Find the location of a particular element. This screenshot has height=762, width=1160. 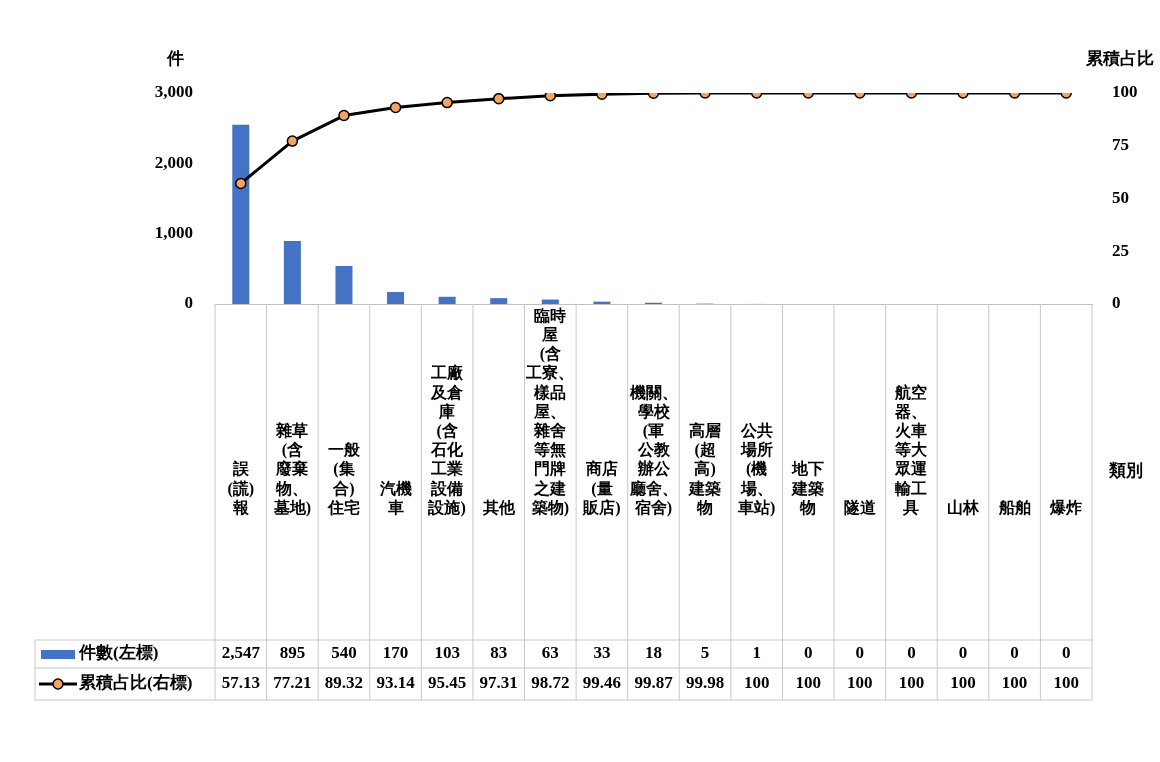

data-label: 99.87 is located at coordinates (654, 683).